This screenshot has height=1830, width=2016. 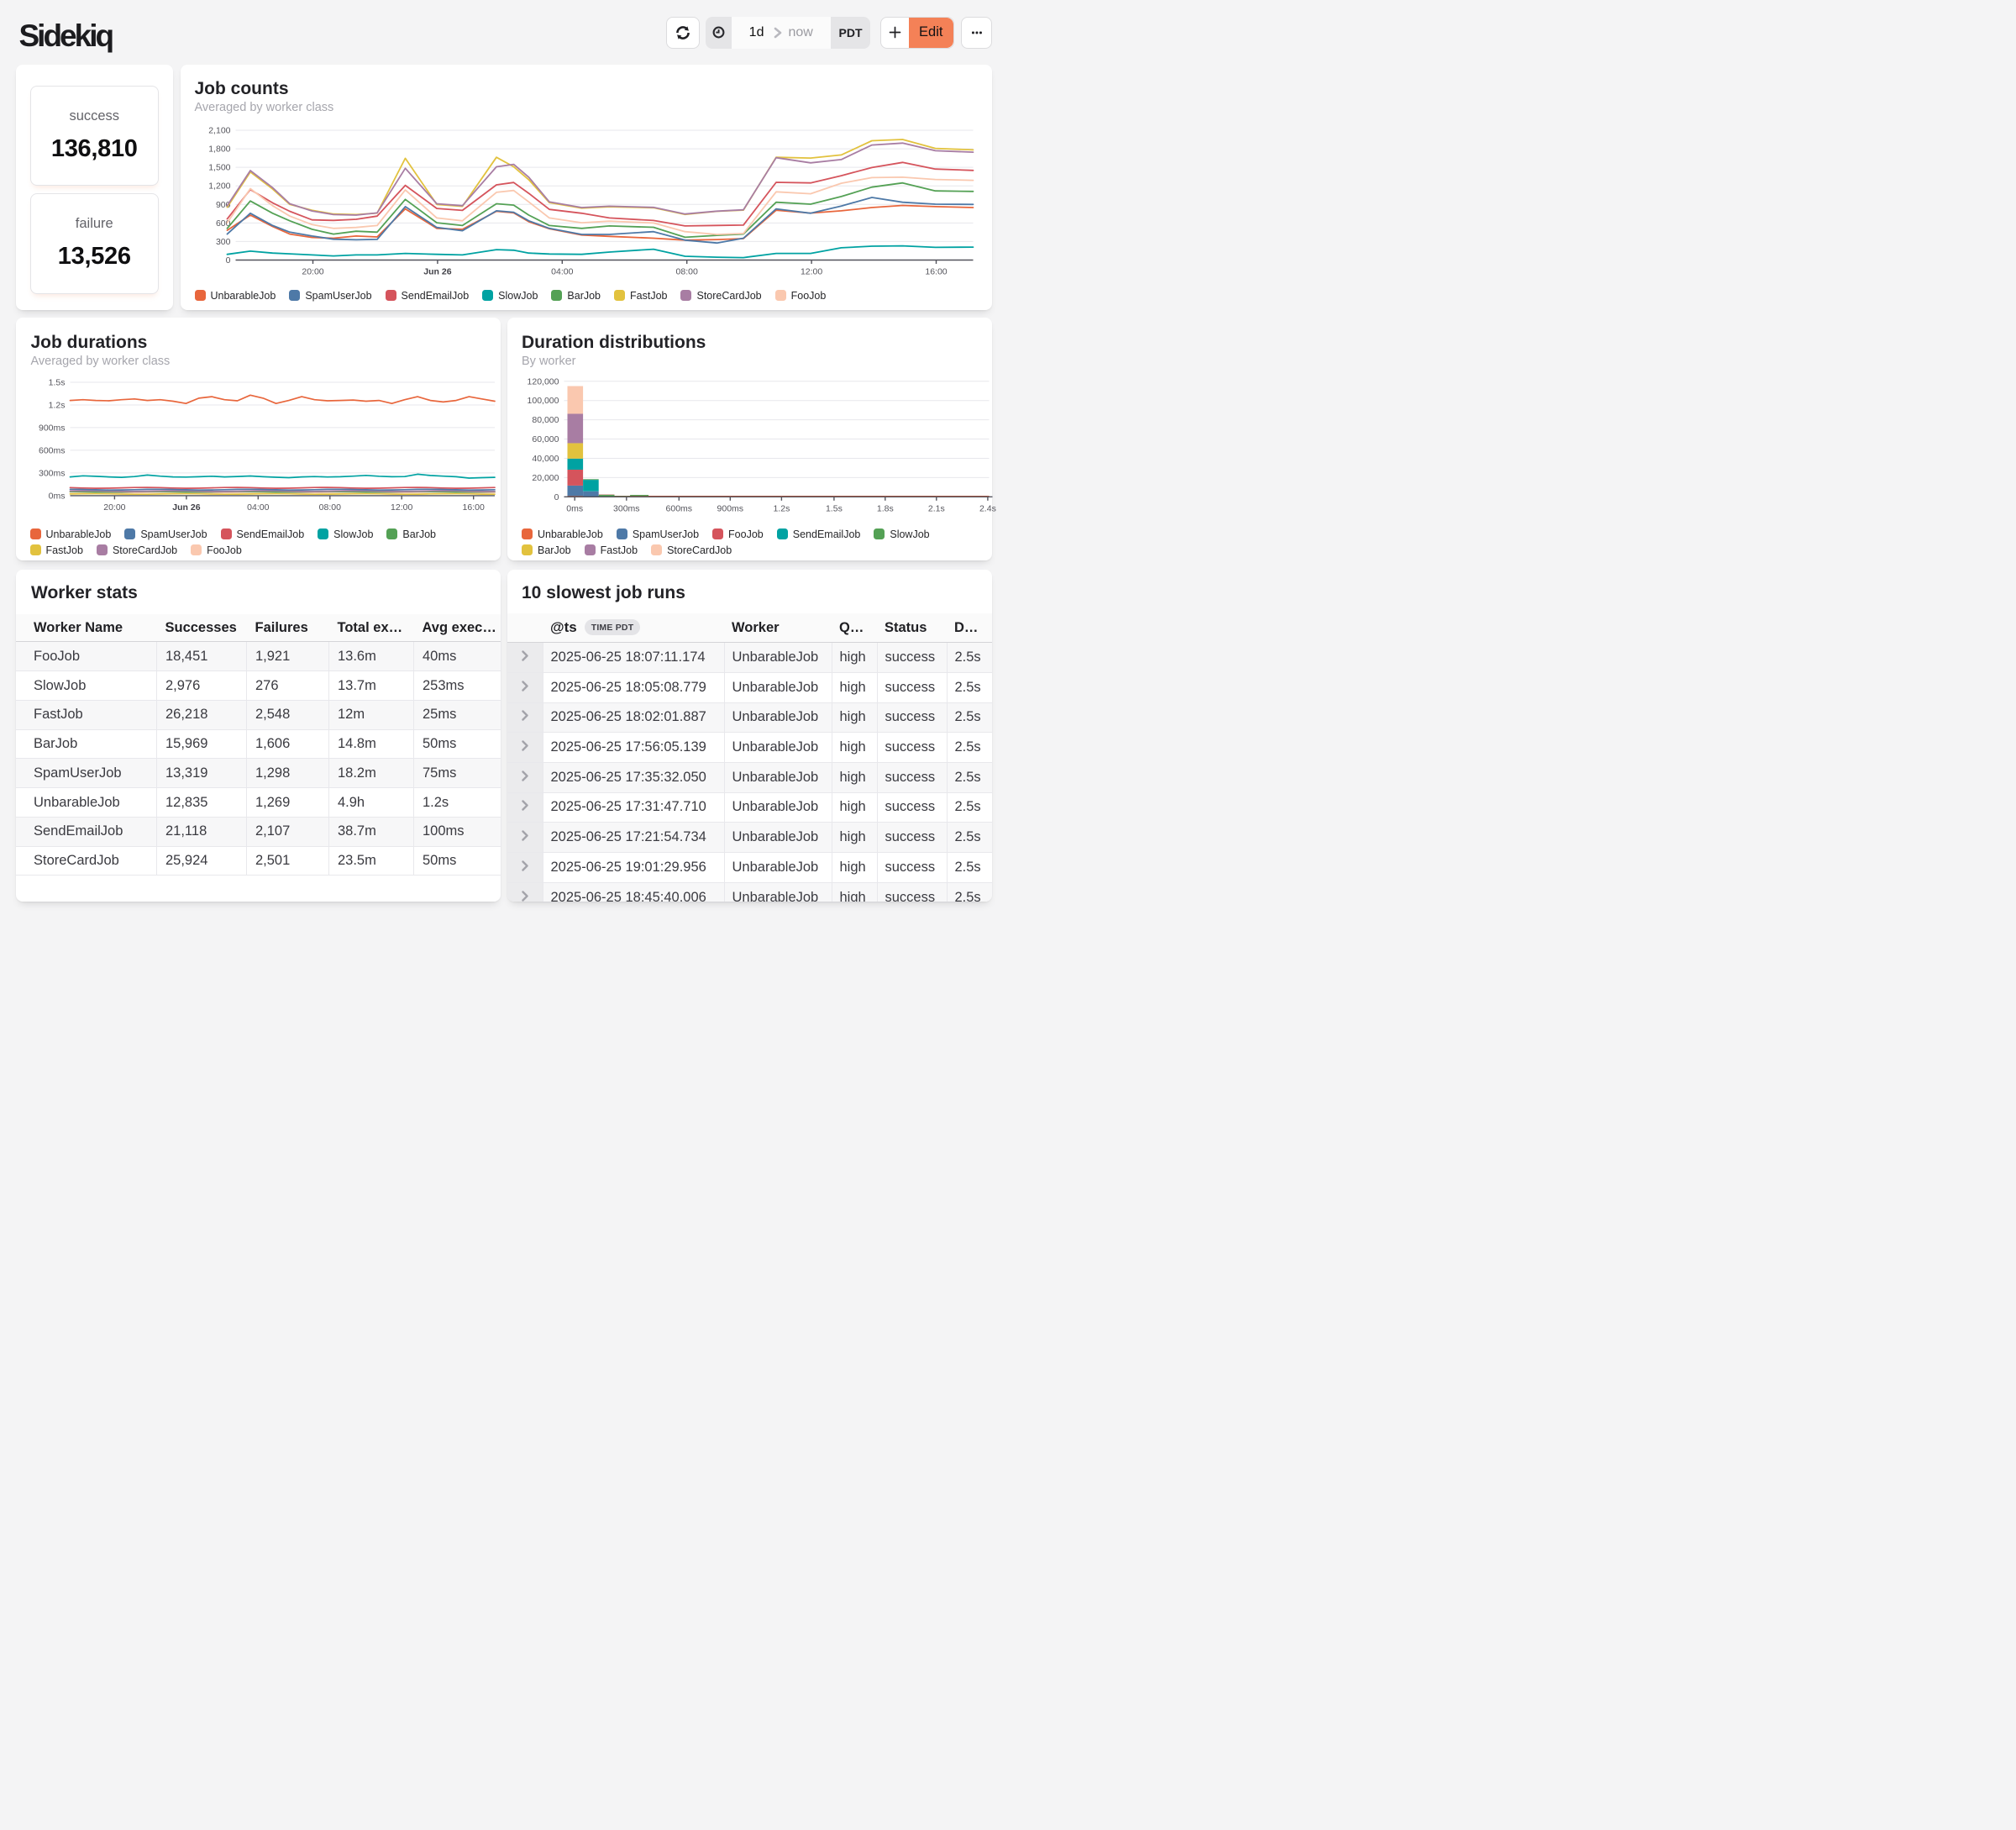 What do you see at coordinates (545, 439) in the screenshot?
I see `svg-text: 60,000` at bounding box center [545, 439].